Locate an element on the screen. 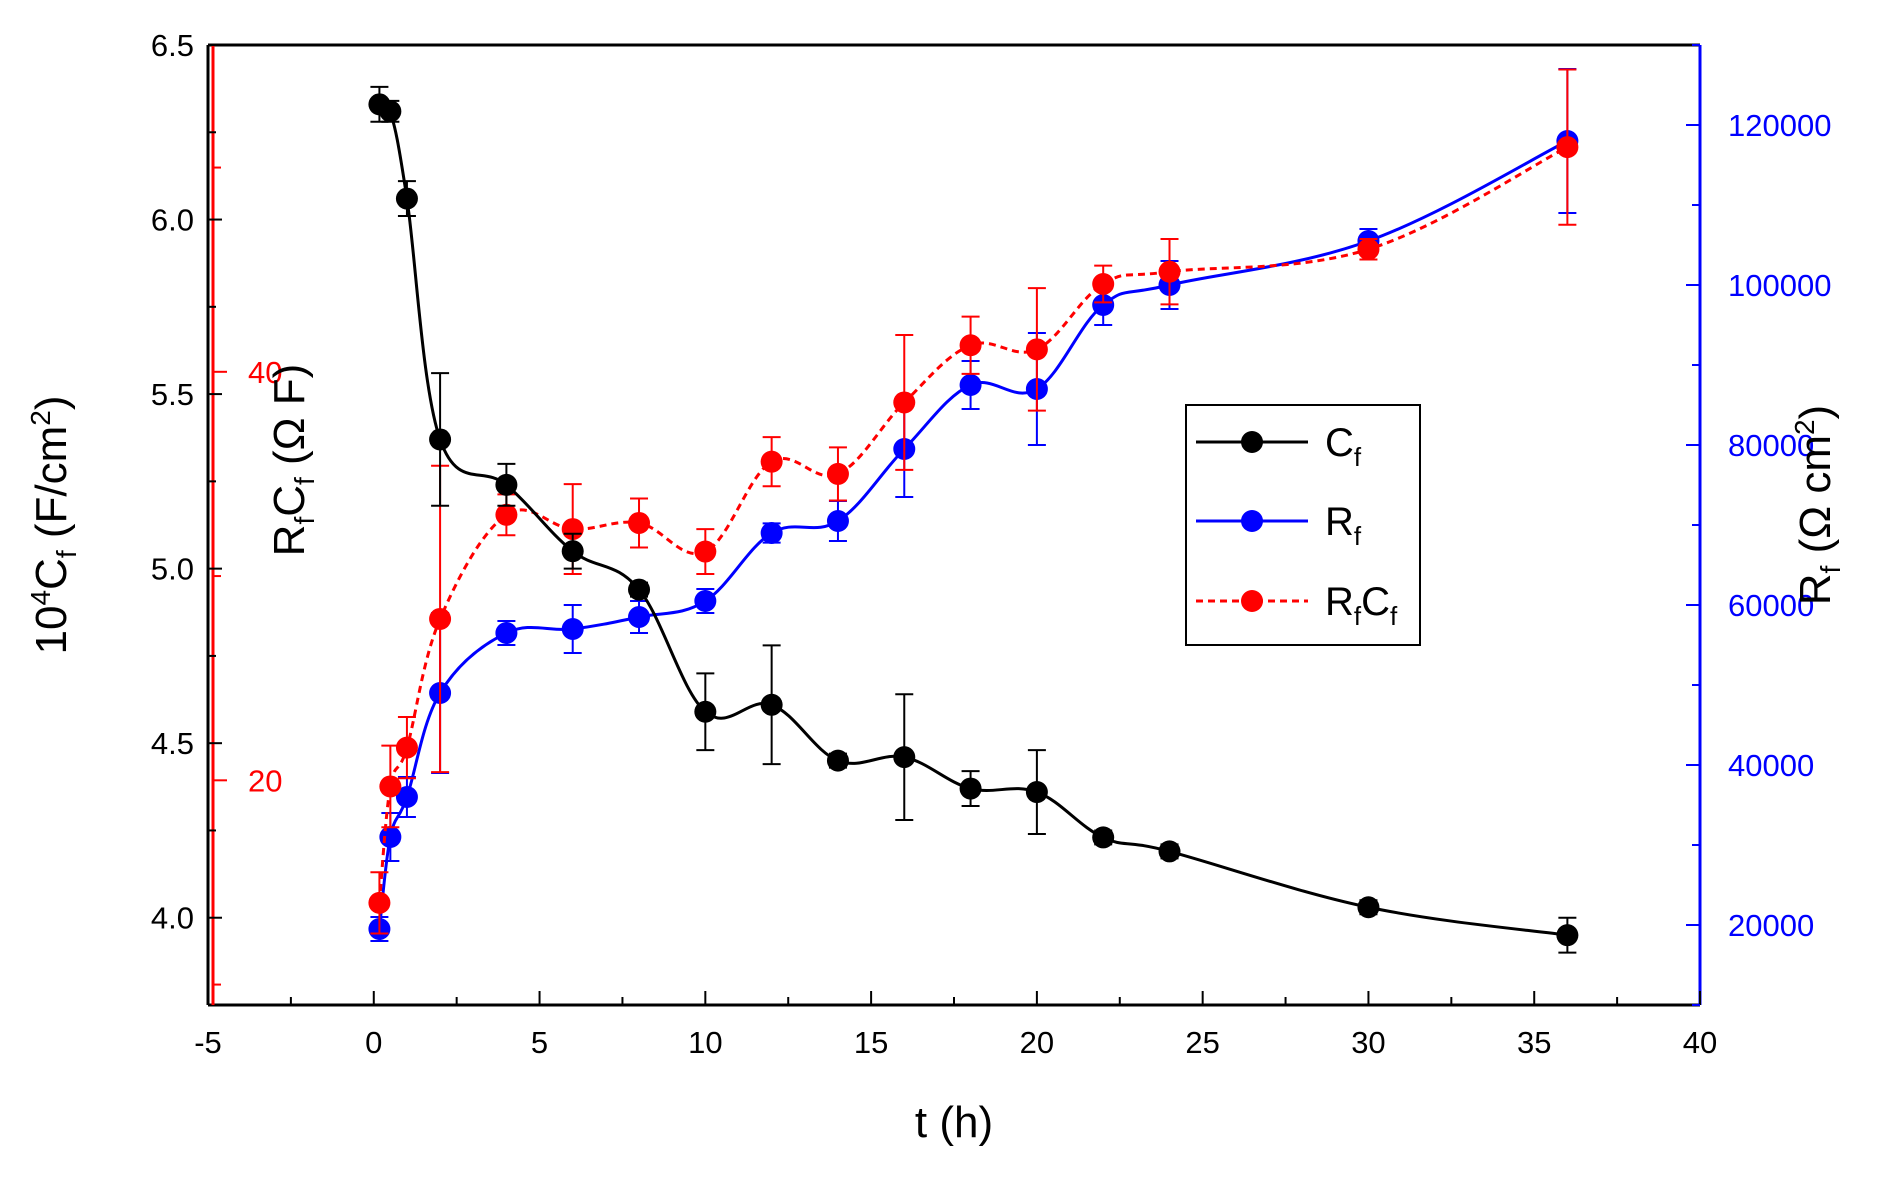 This screenshot has width=1884, height=1182. legend-label-rfcf: RfCf is located at coordinates (1361, 605).